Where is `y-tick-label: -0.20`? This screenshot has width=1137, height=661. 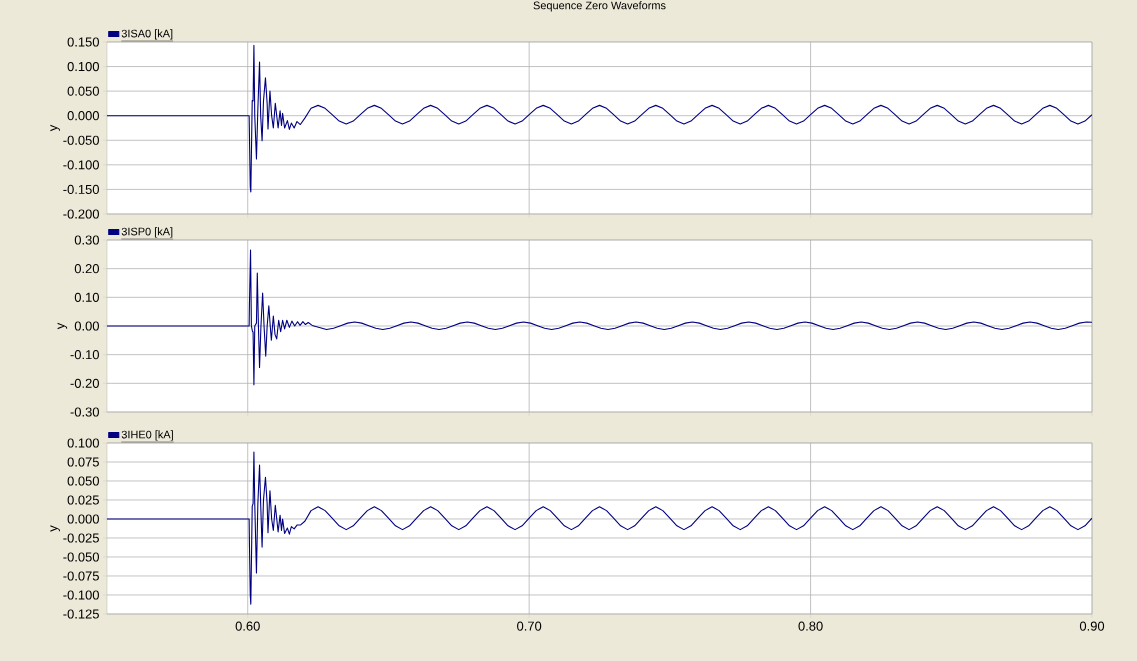 y-tick-label: -0.20 is located at coordinates (84, 383).